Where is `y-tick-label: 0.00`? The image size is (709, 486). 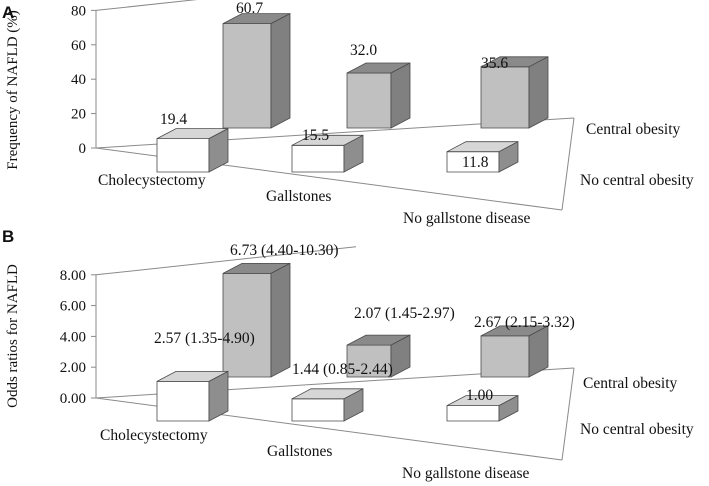
y-tick-label: 0.00 is located at coordinates (73, 399).